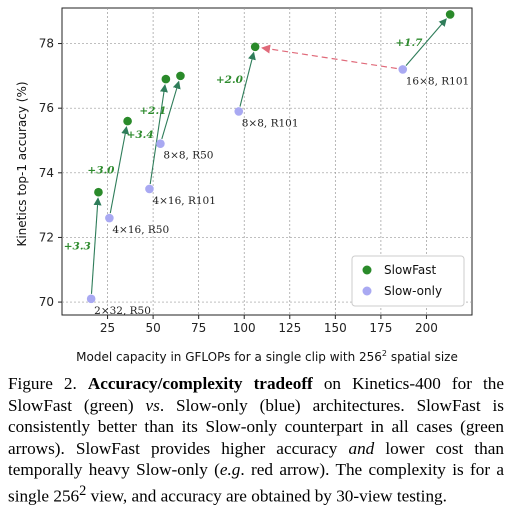 The height and width of the screenshot is (520, 510). What do you see at coordinates (140, 230) in the screenshot?
I see `config-label: 4×16, R50` at bounding box center [140, 230].